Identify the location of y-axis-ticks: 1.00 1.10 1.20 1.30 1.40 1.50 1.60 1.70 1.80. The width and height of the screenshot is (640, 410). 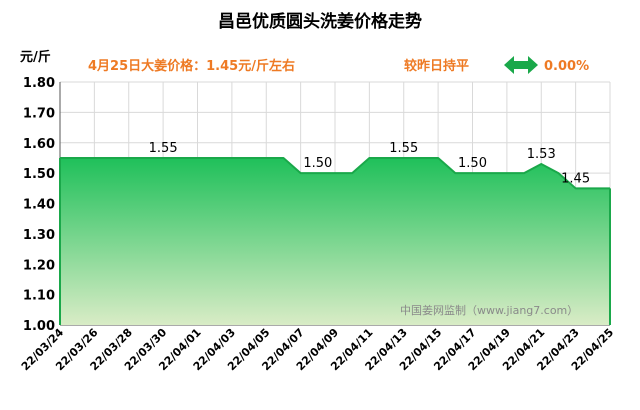
(39, 205).